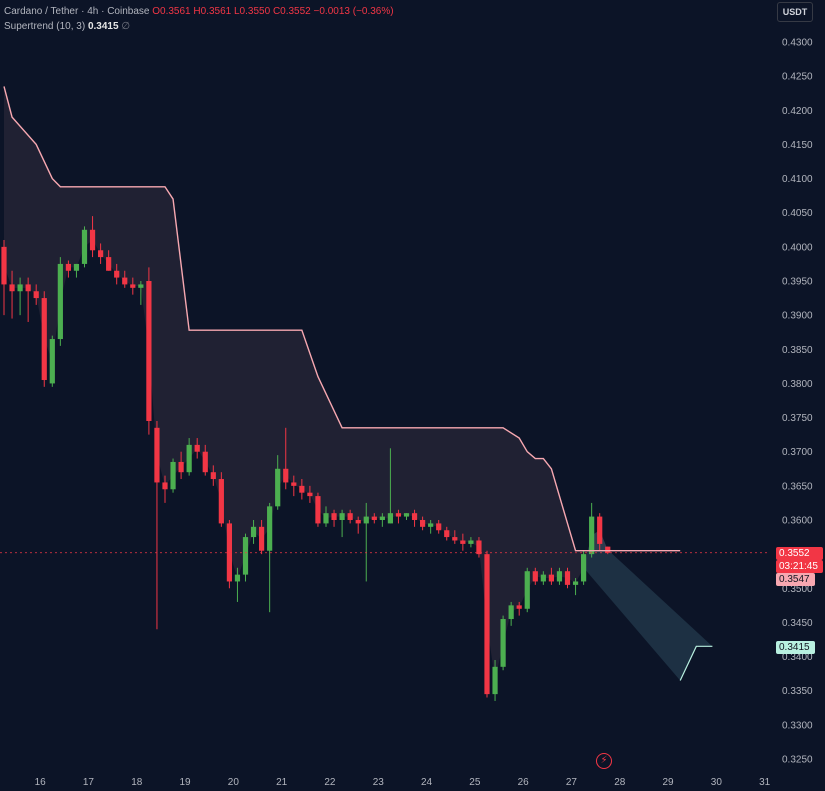 The height and width of the screenshot is (791, 825). What do you see at coordinates (797, 111) in the screenshot?
I see `y-tick-label: 0.4200` at bounding box center [797, 111].